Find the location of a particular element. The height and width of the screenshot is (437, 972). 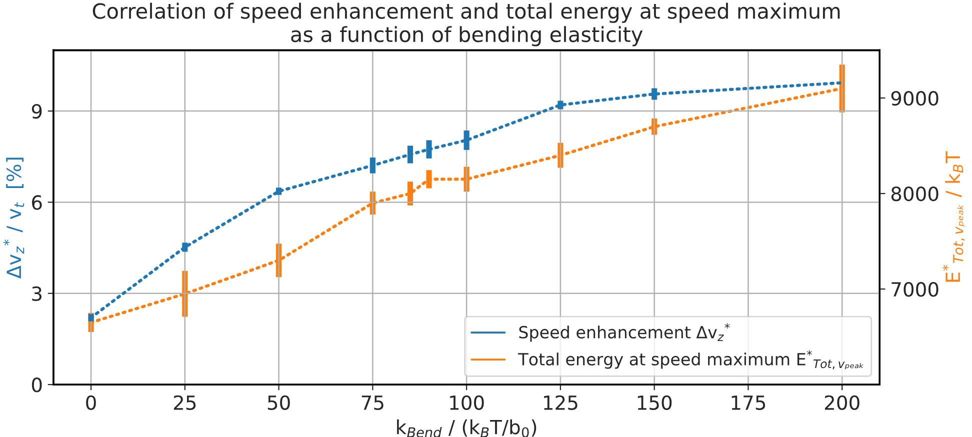

y-tick-label: 9 is located at coordinates (37, 111).